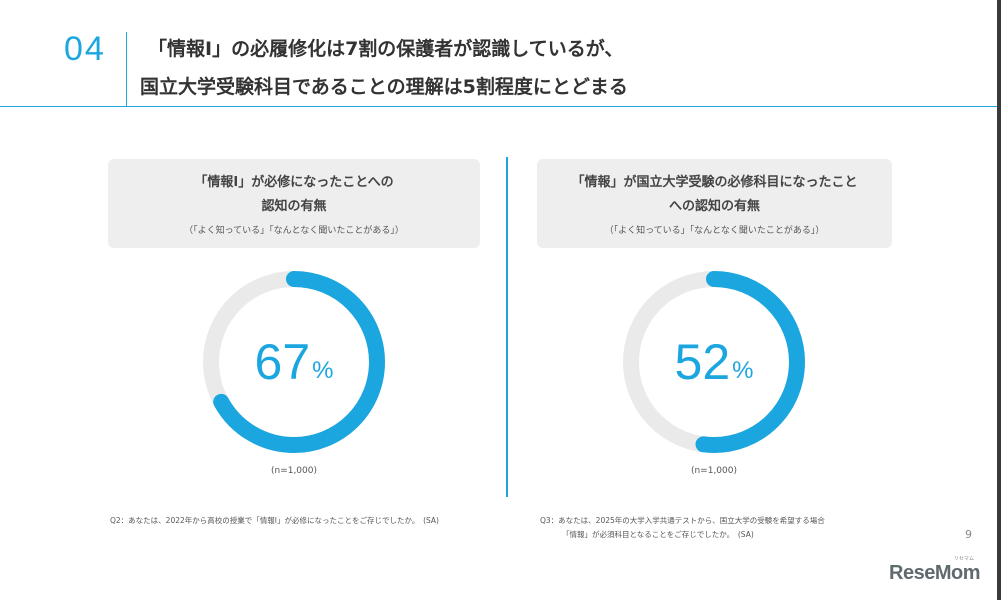 The image size is (1001, 600). I want to click on left-card-line-2: 認知の有無, so click(294, 206).